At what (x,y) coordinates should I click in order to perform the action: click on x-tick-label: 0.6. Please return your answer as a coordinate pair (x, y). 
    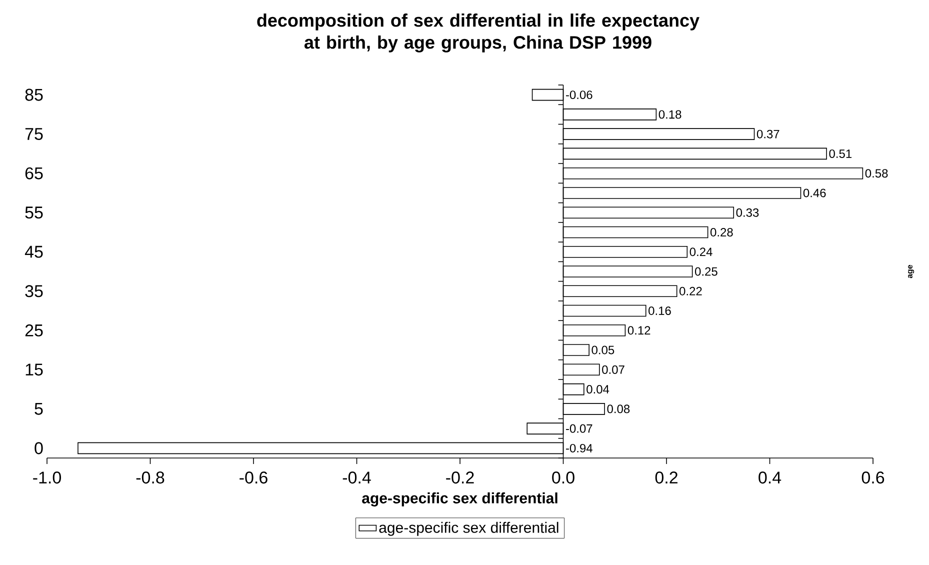
    Looking at the image, I should click on (873, 478).